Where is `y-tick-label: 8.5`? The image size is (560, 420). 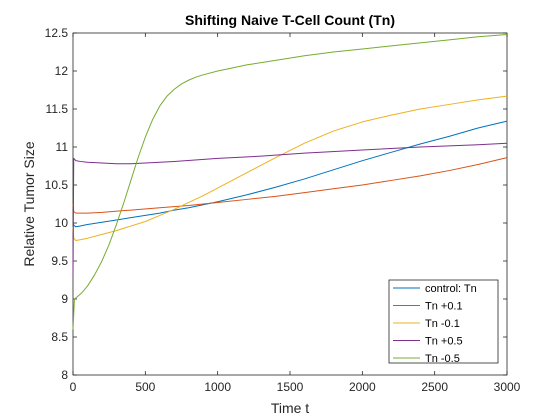
y-tick-label: 8.5 is located at coordinates (59, 337).